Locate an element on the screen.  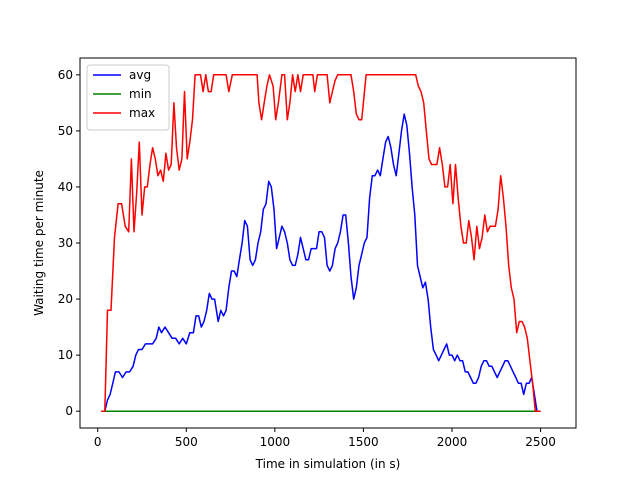
y-tick-label: 20 is located at coordinates (65, 299).